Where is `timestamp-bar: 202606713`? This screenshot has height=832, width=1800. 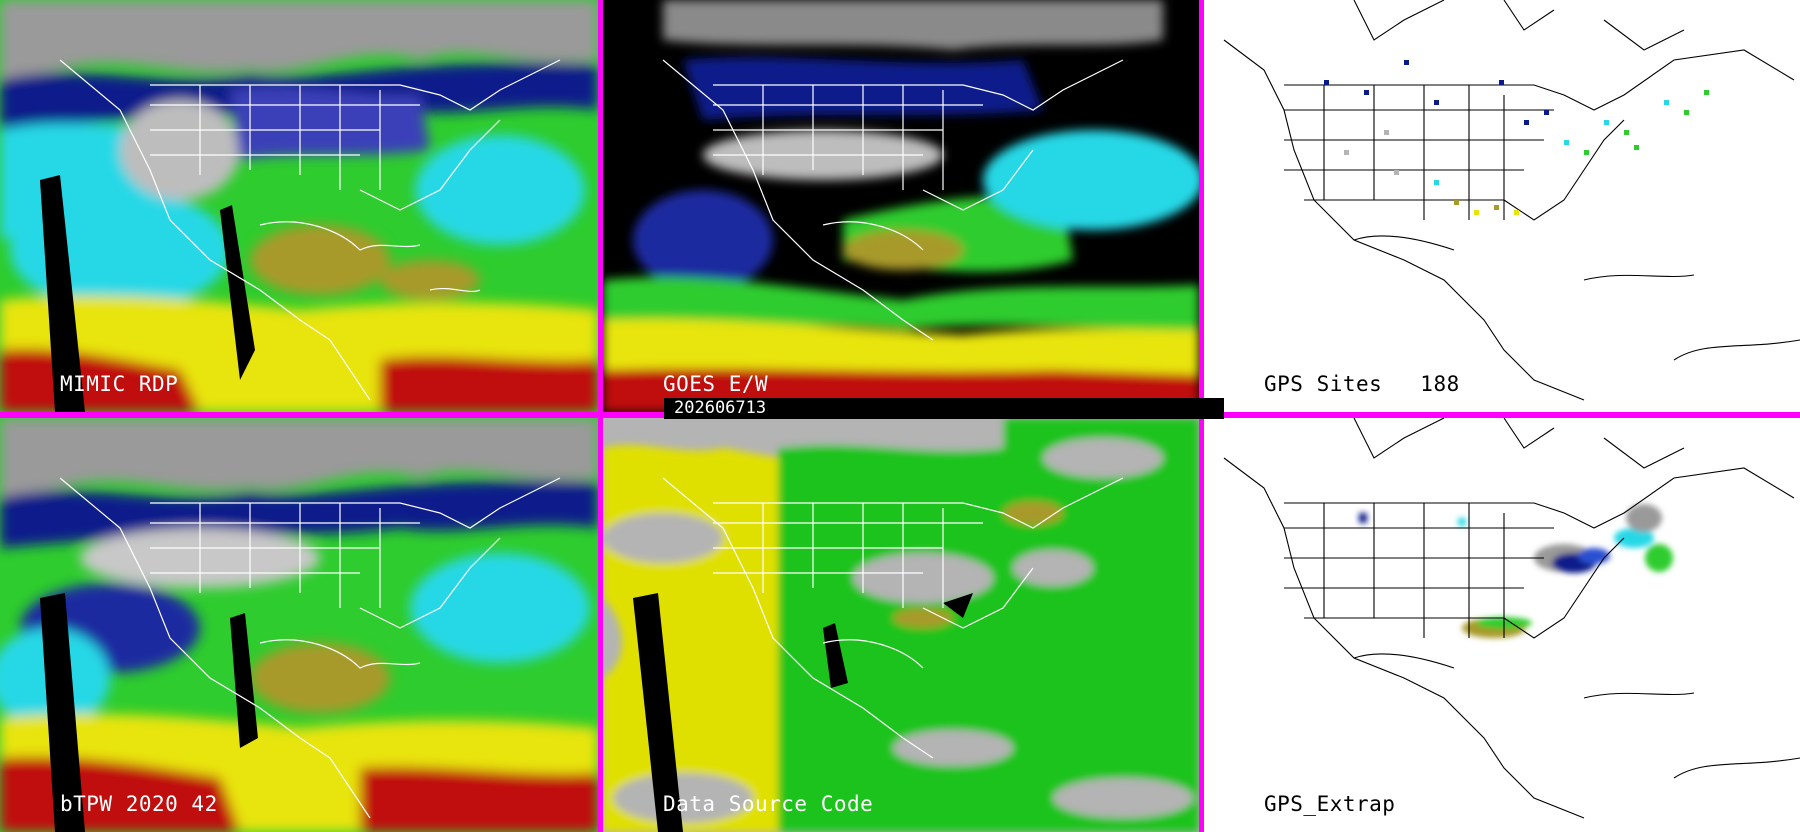 timestamp-bar: 202606713 is located at coordinates (944, 408).